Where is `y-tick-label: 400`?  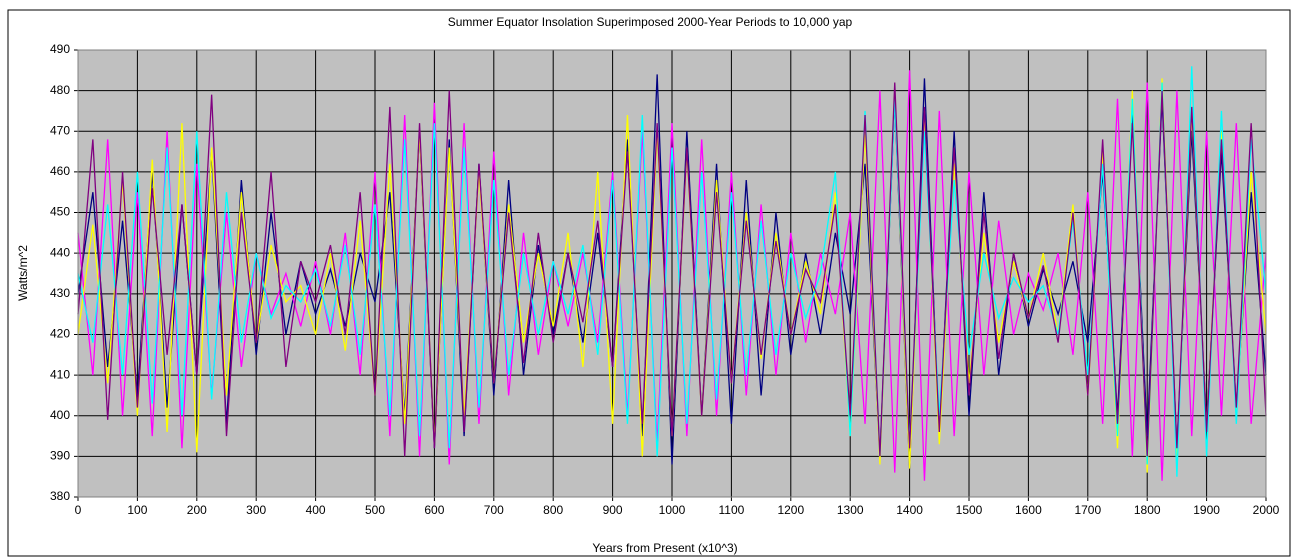
y-tick-label: 400 is located at coordinates (60, 415).